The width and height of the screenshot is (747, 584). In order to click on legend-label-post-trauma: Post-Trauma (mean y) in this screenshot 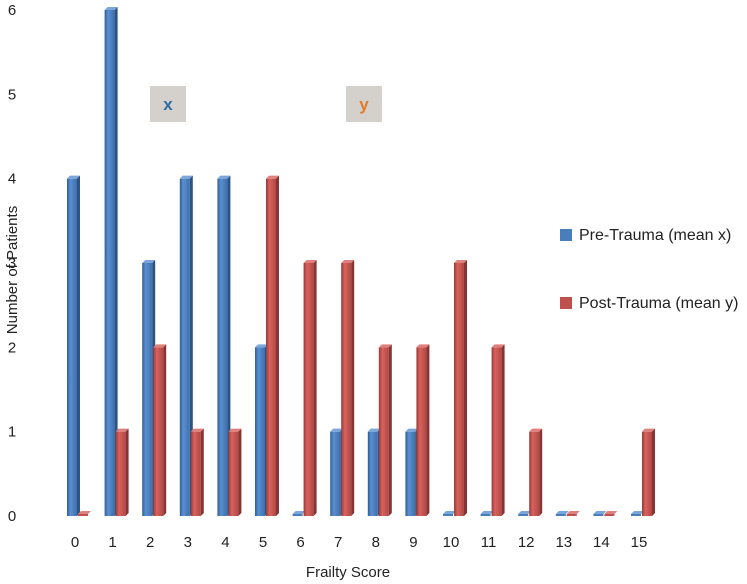, I will do `click(658, 303)`.